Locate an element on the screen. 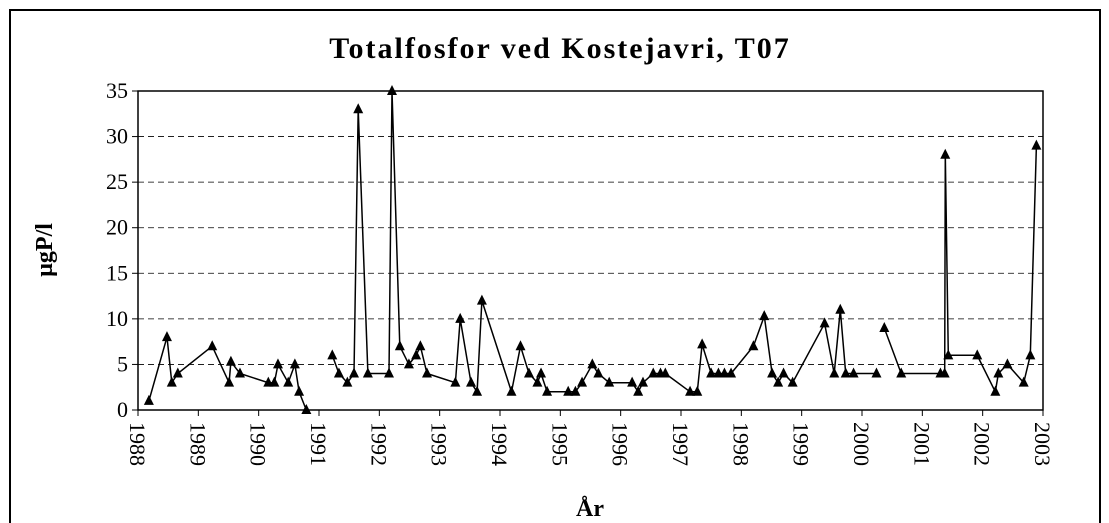 This screenshot has height=523, width=1109. x-tick-label: 2002 is located at coordinates (982, 444).